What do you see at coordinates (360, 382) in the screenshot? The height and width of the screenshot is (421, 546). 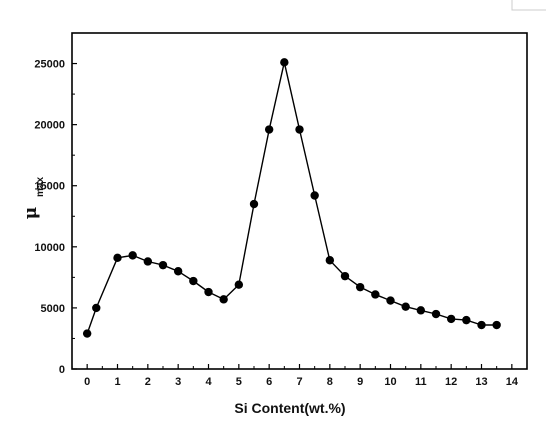 I see `x-tick-label: 9` at bounding box center [360, 382].